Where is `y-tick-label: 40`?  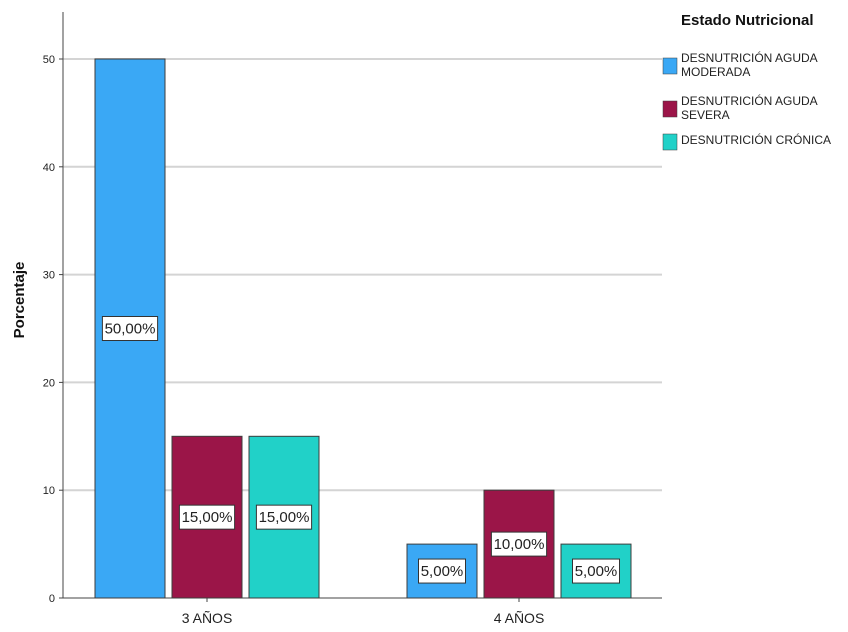
y-tick-label: 40 is located at coordinates (49, 168).